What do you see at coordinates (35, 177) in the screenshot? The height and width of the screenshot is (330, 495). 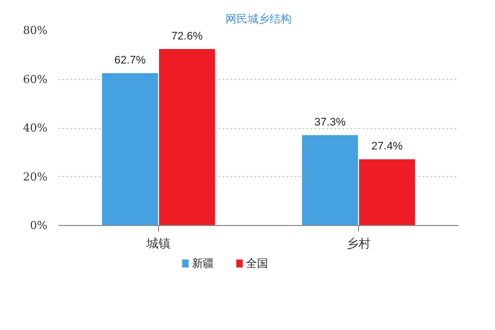 I see `y-tick-label: 20%` at bounding box center [35, 177].